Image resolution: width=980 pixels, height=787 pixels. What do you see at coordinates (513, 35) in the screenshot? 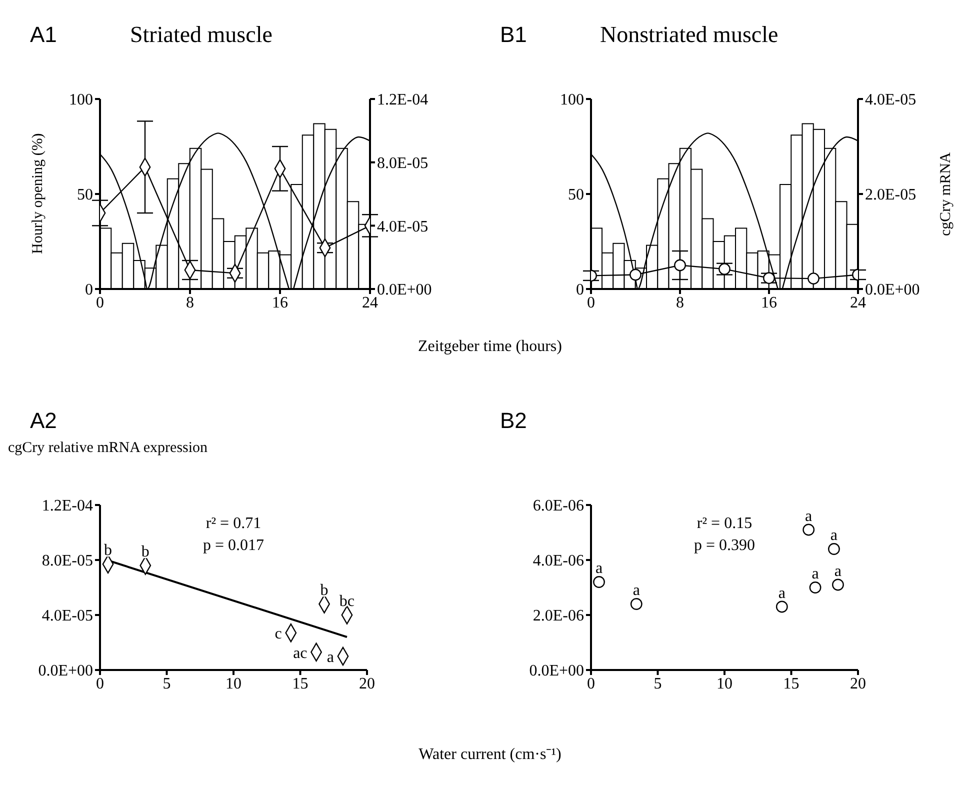
I see `text: B1` at bounding box center [513, 35].